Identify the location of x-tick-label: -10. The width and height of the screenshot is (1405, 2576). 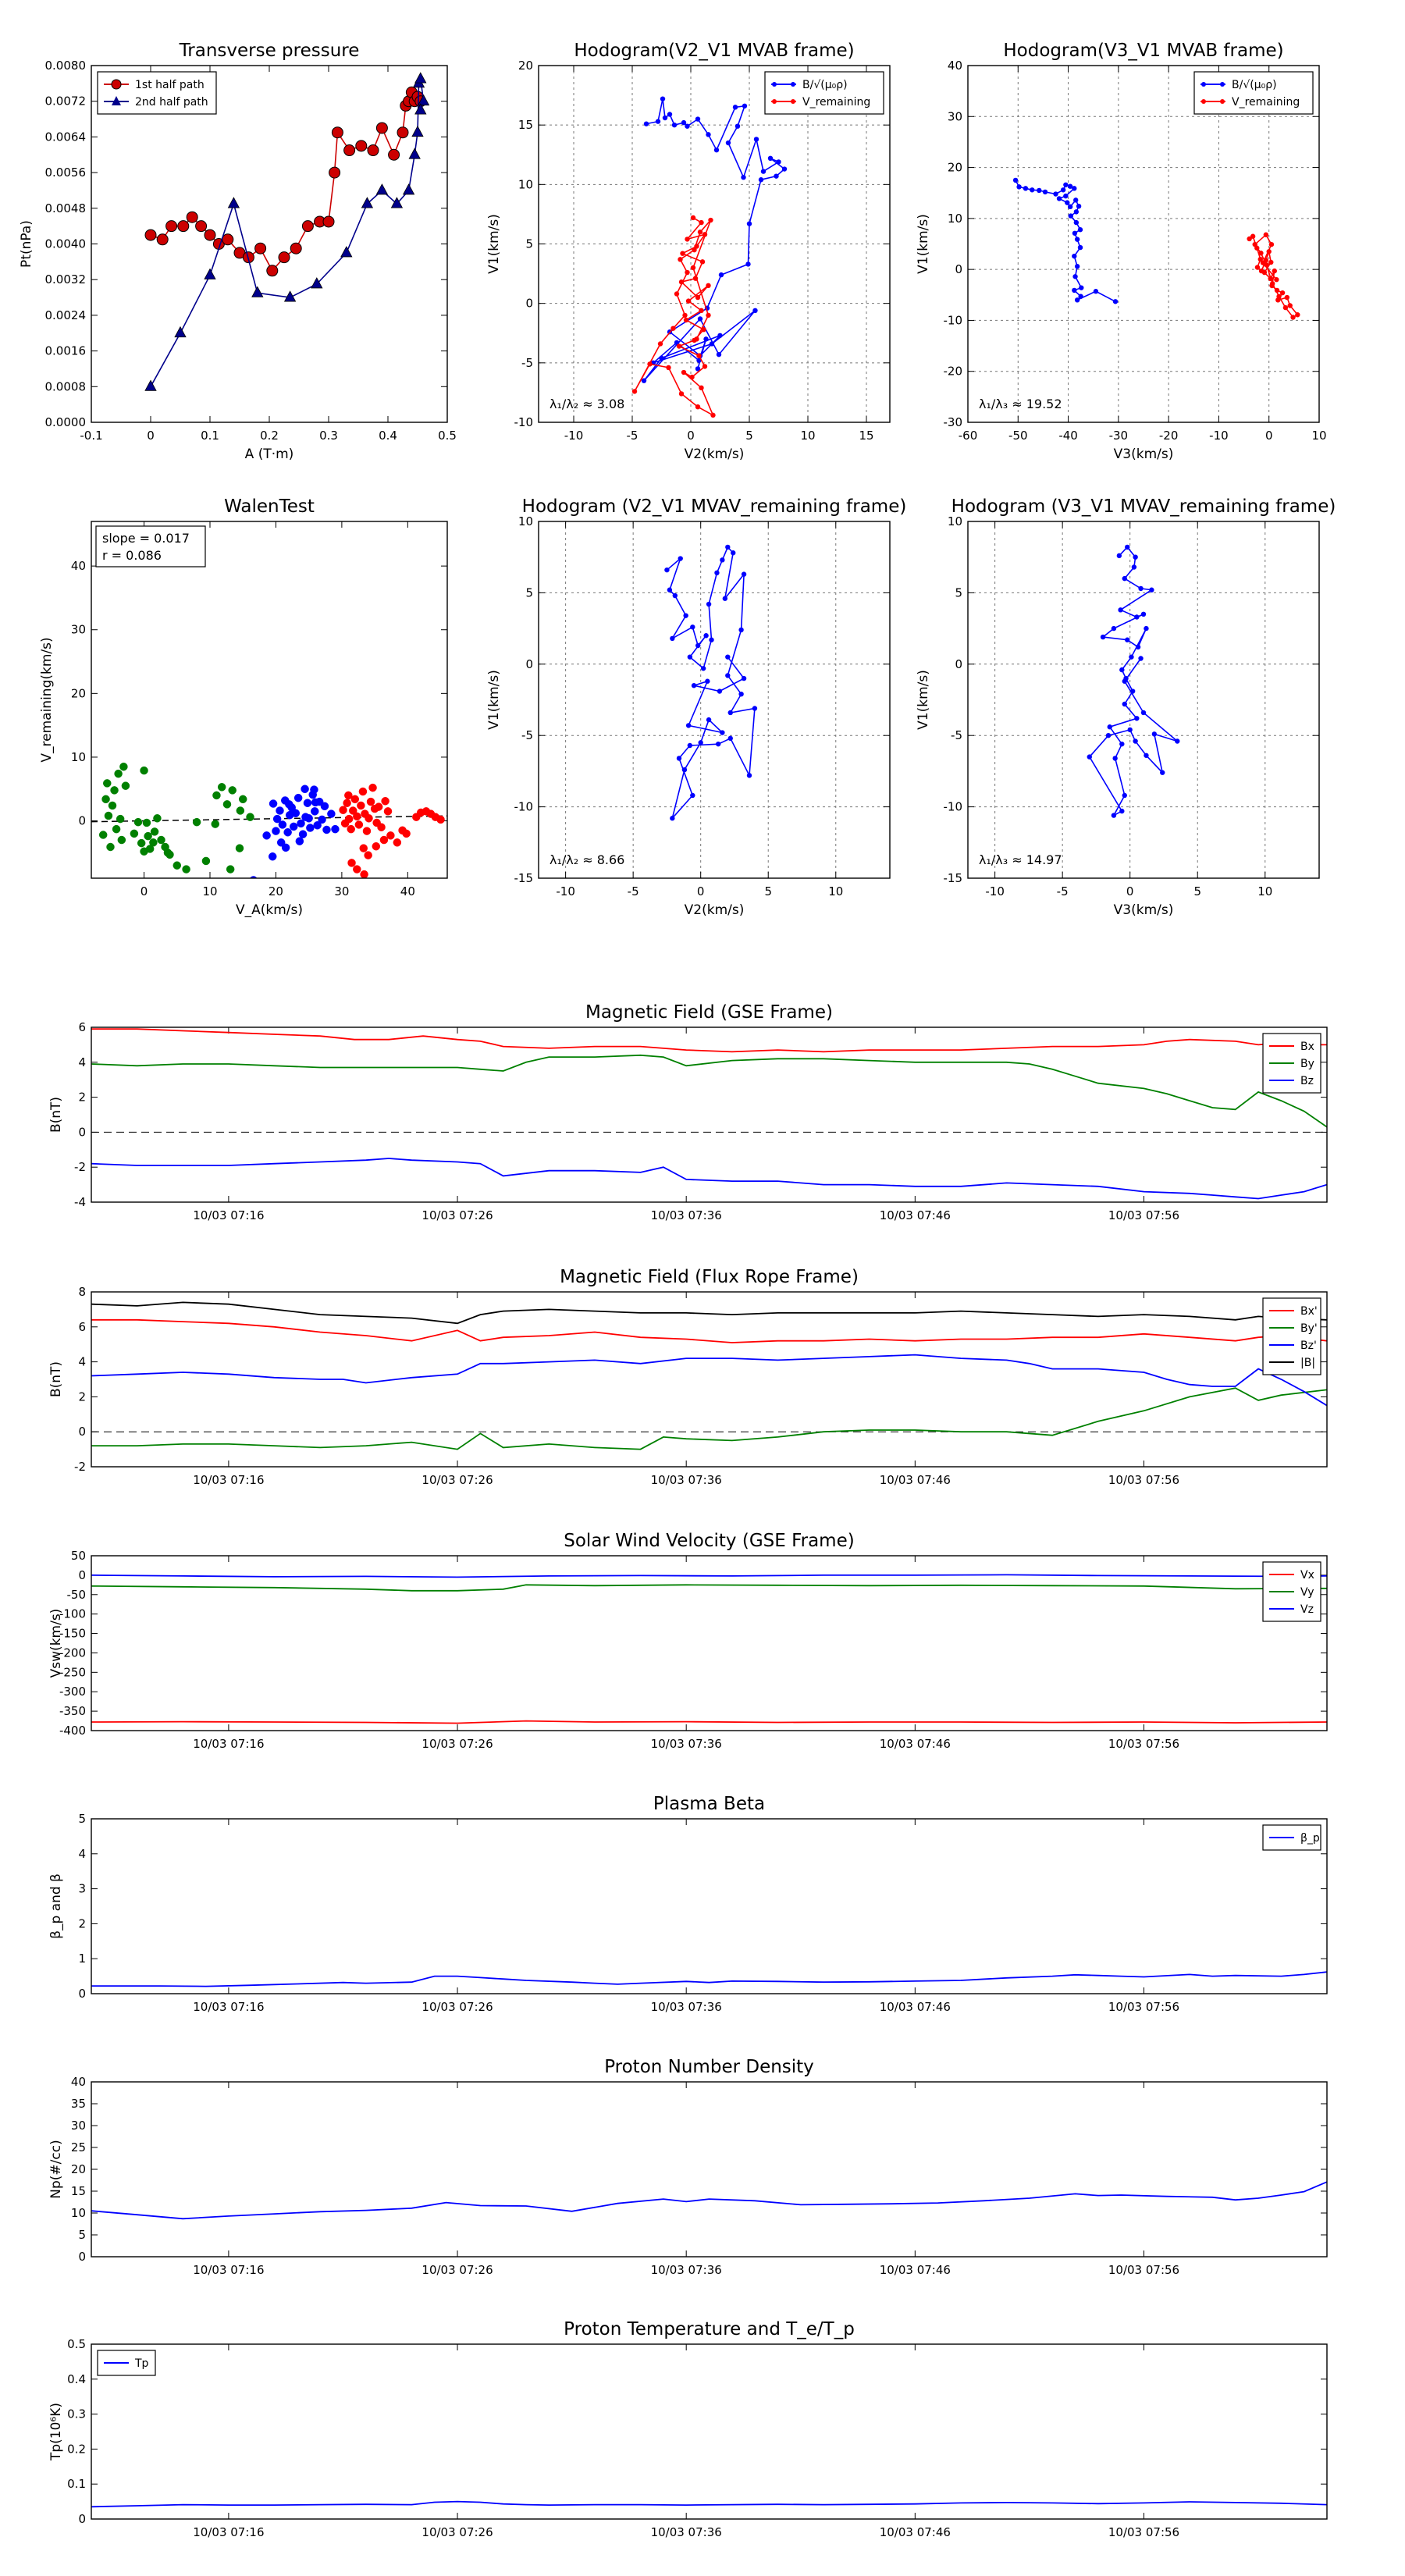
(1219, 436).